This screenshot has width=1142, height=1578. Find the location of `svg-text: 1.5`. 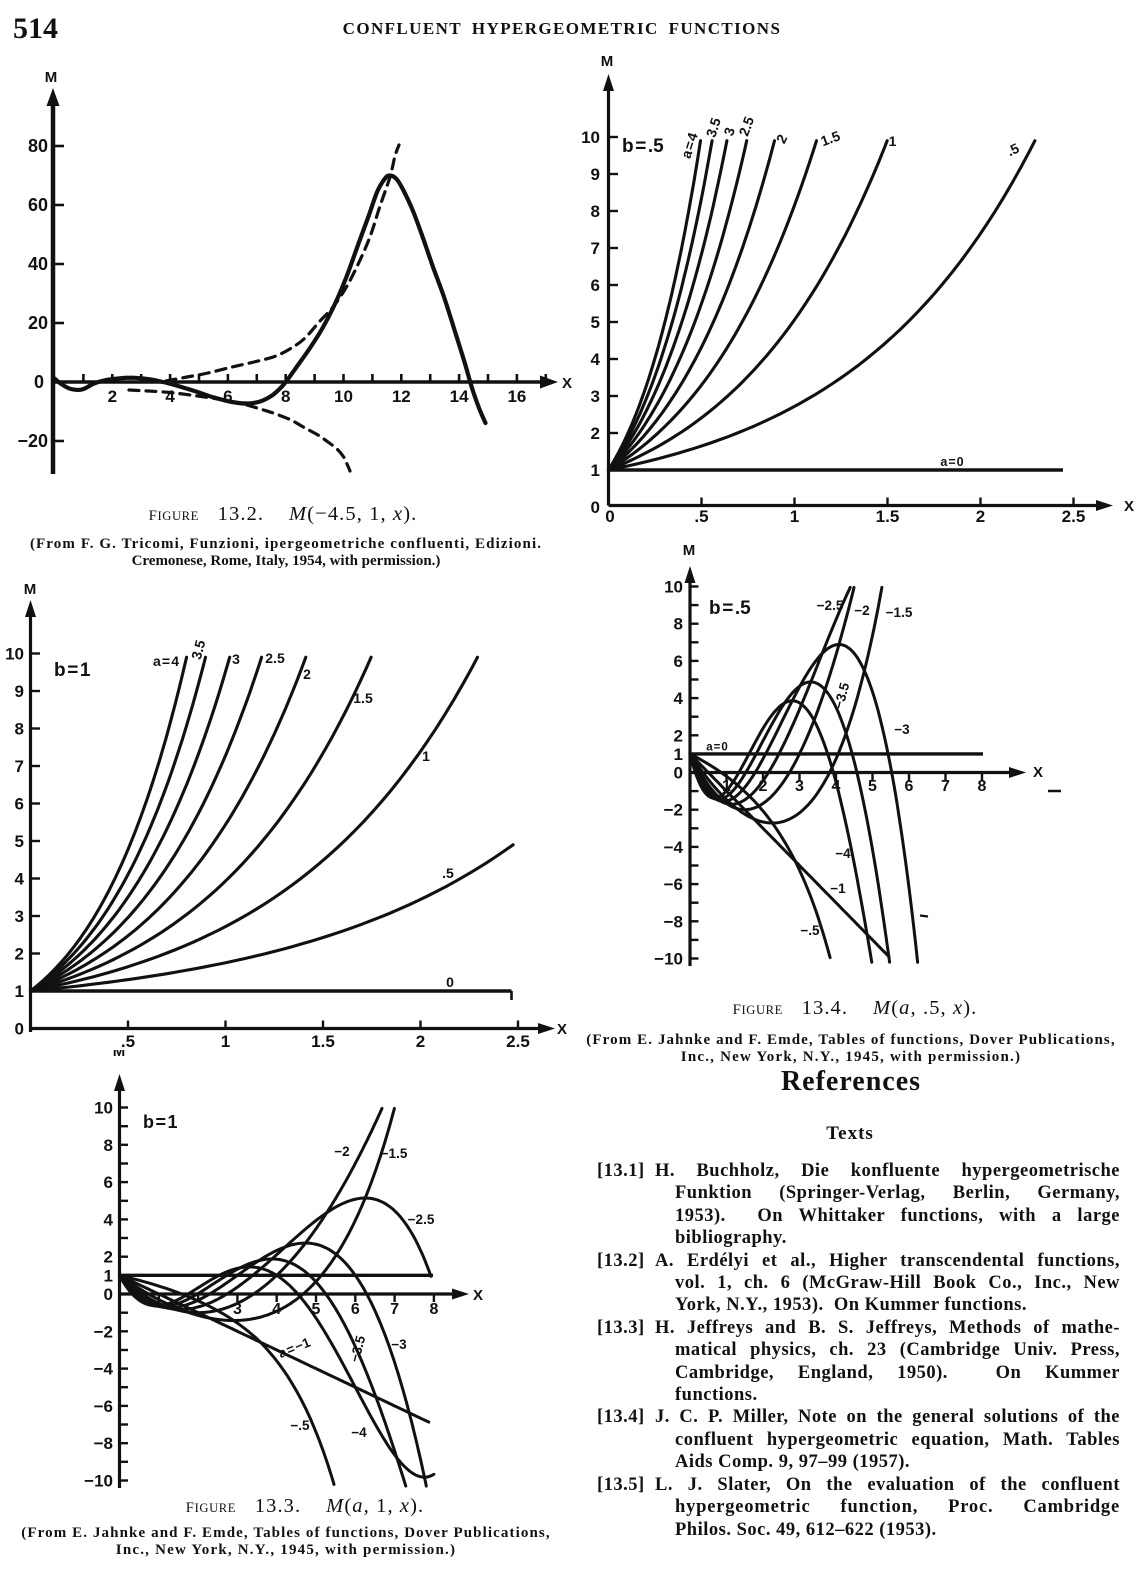

svg-text: 1.5 is located at coordinates (363, 698).